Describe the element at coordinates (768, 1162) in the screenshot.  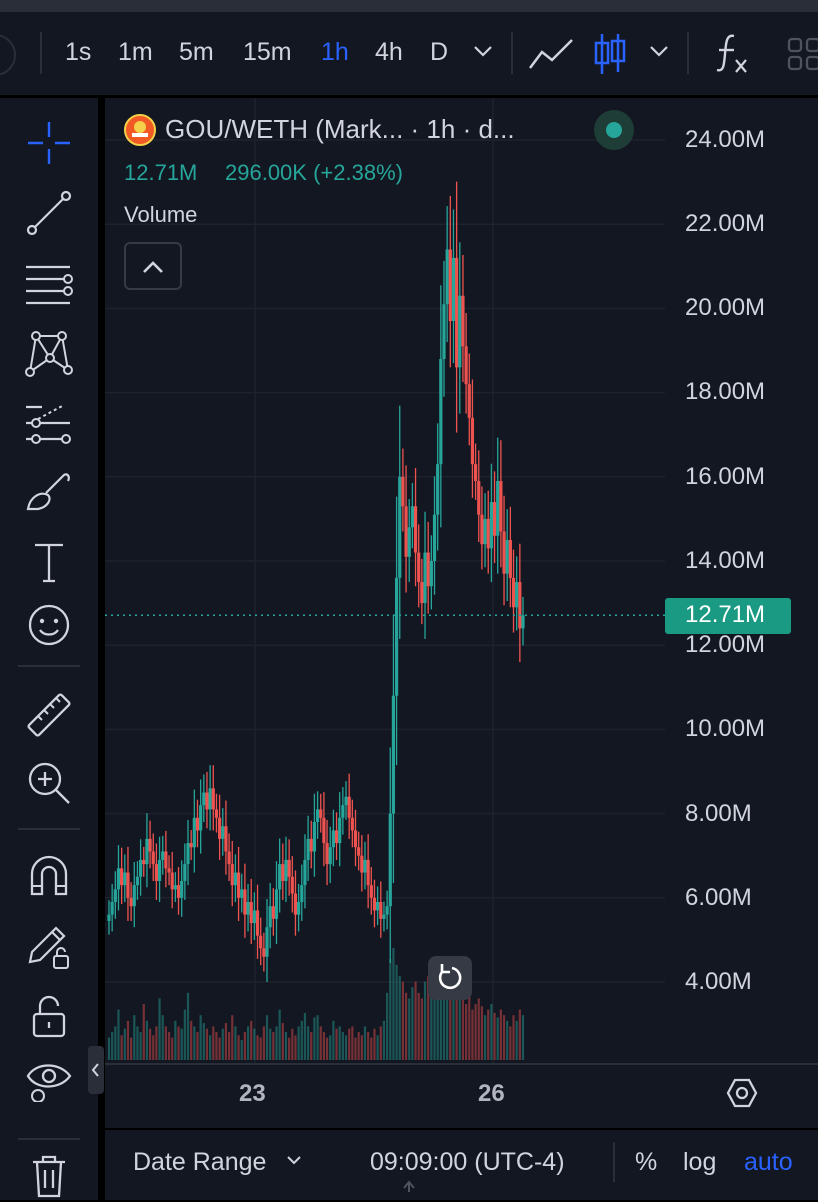
I see `auto-scale-toggle: auto` at that location.